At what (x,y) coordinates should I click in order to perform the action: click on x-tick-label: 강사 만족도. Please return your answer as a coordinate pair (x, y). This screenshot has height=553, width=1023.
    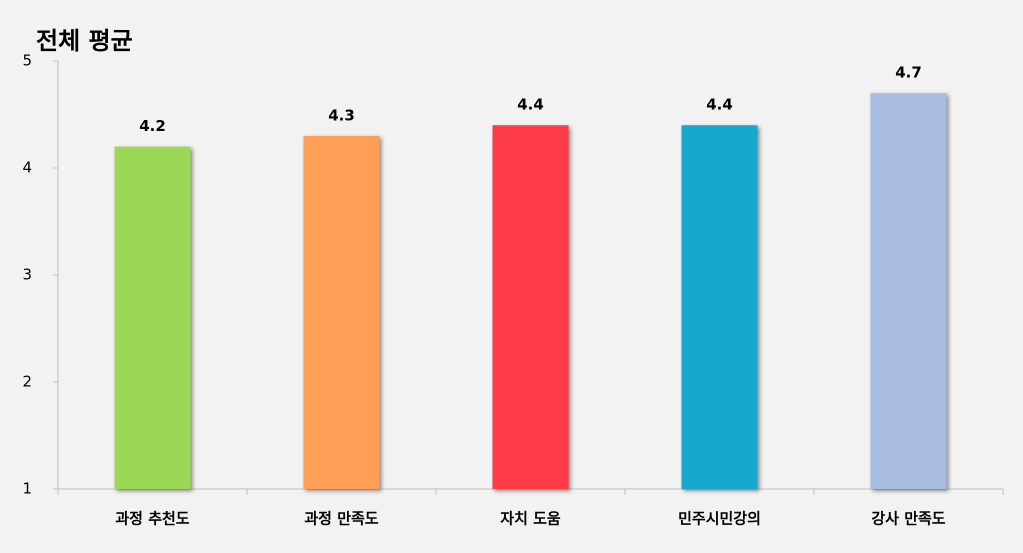
    Looking at the image, I should click on (908, 519).